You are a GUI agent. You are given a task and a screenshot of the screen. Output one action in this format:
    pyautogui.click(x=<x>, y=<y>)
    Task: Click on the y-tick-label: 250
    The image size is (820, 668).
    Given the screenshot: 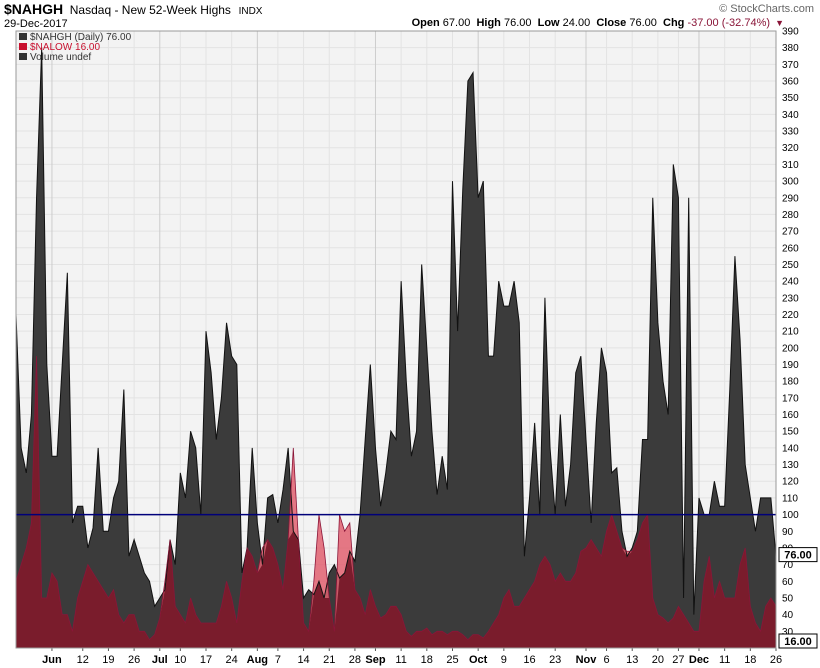 What is the action you would take?
    pyautogui.click(x=790, y=265)
    